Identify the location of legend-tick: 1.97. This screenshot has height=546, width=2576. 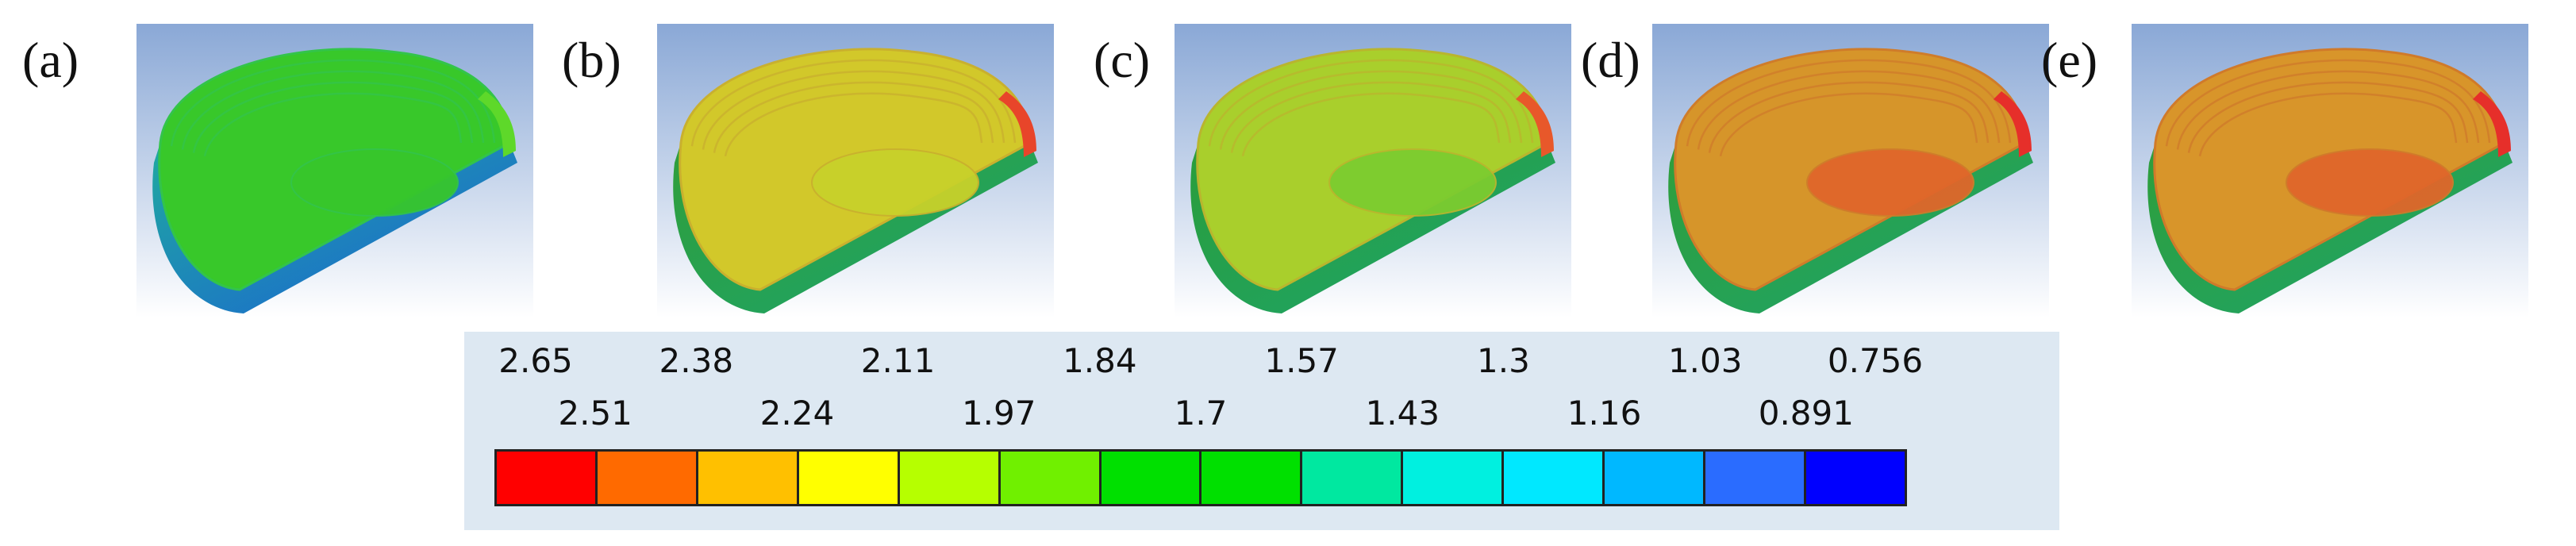
(998, 413).